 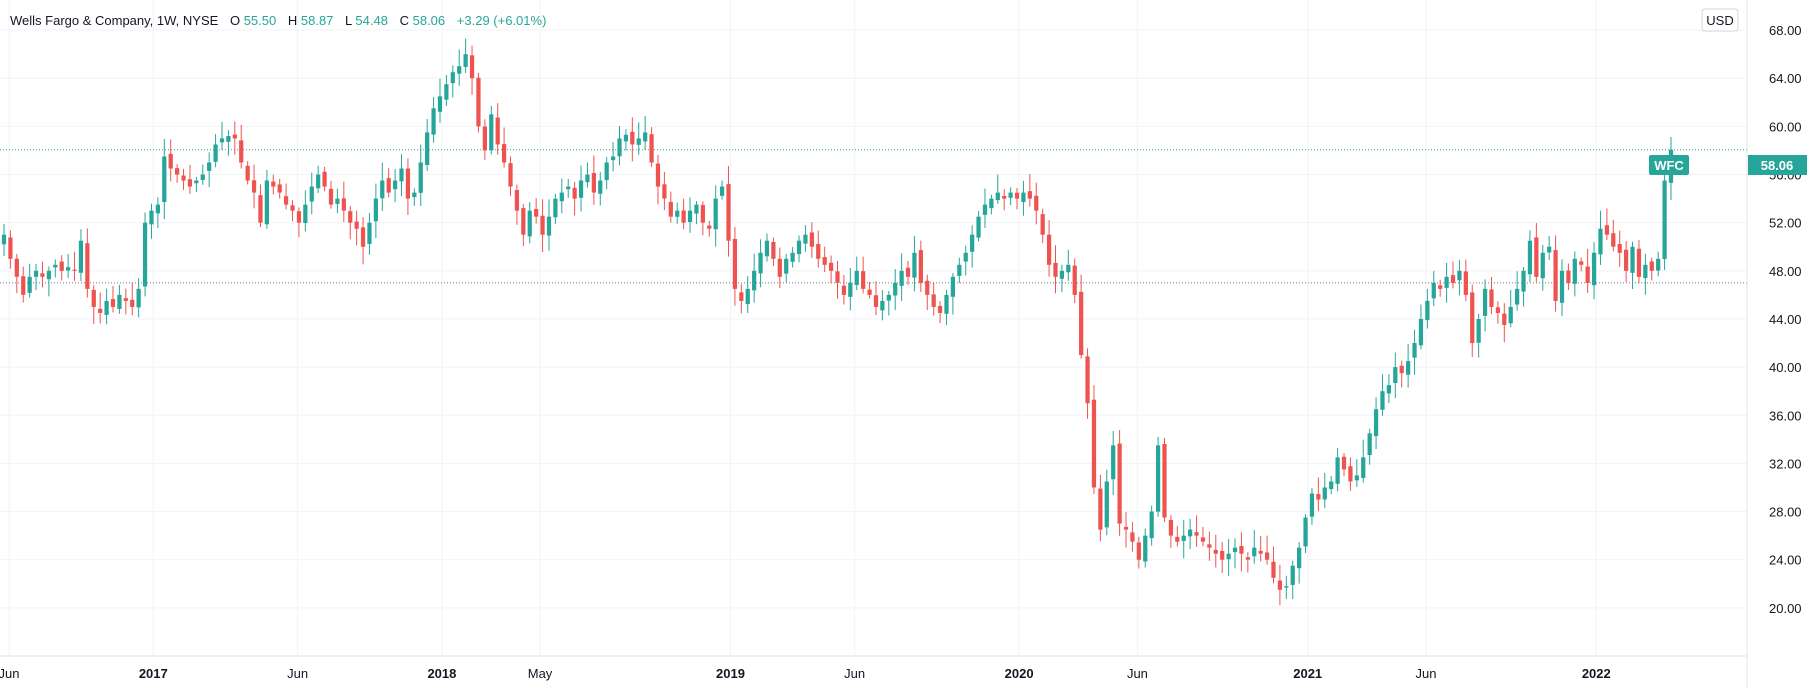 What do you see at coordinates (1720, 20) in the screenshot?
I see `currency-selector: USD` at bounding box center [1720, 20].